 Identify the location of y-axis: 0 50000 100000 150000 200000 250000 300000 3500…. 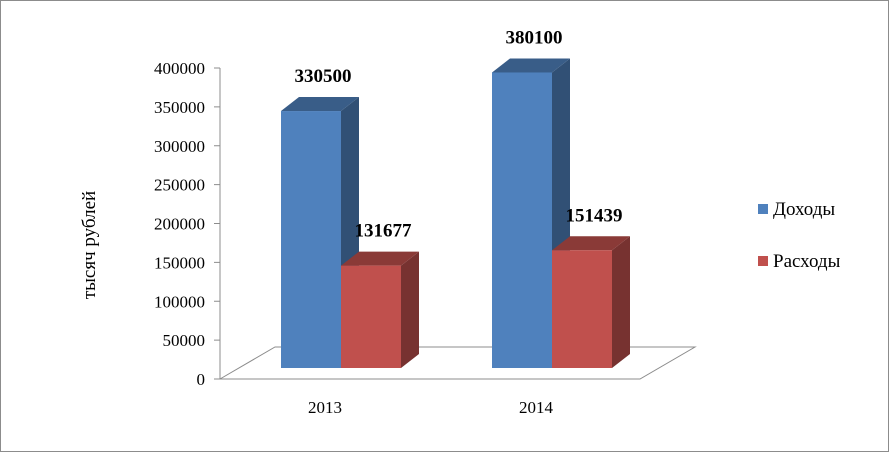
(187, 224).